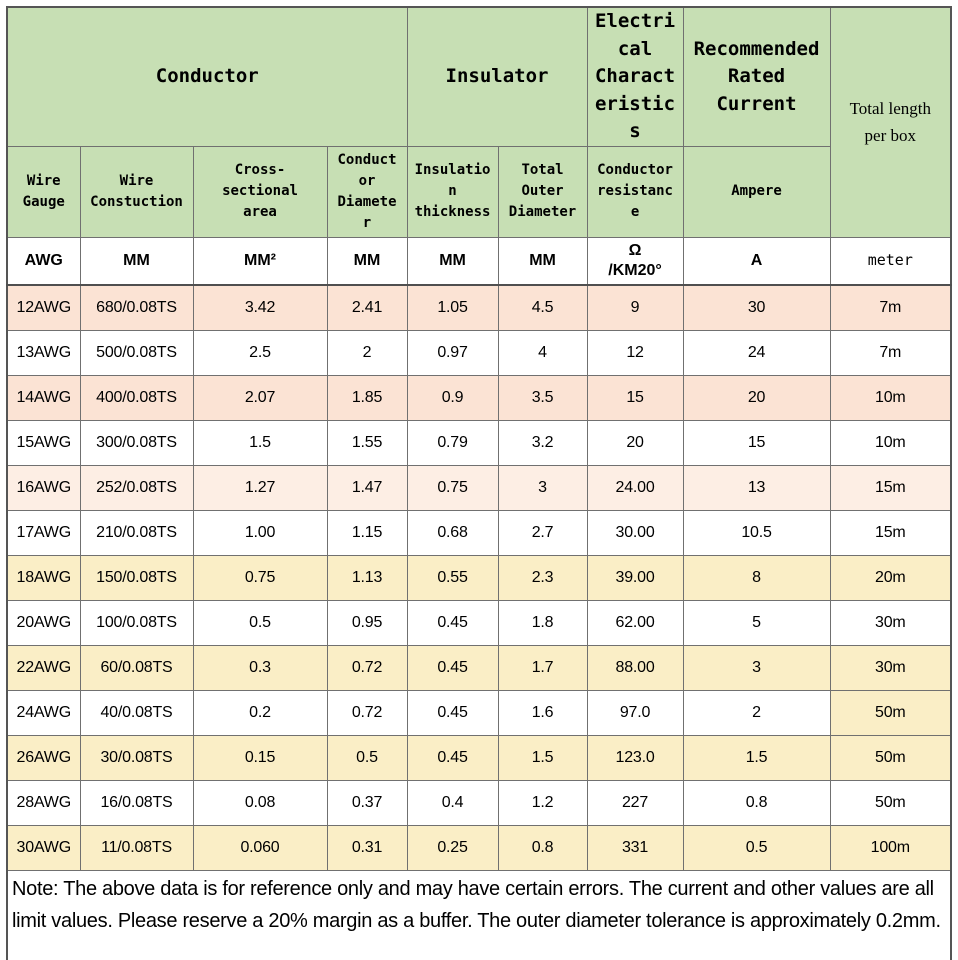 Image resolution: width=958 pixels, height=960 pixels. What do you see at coordinates (479, 397) in the screenshot?
I see `table-row: 14AWG 400/0.08TS 2.07 1.85 0.9 3.5 15 20 10m` at bounding box center [479, 397].